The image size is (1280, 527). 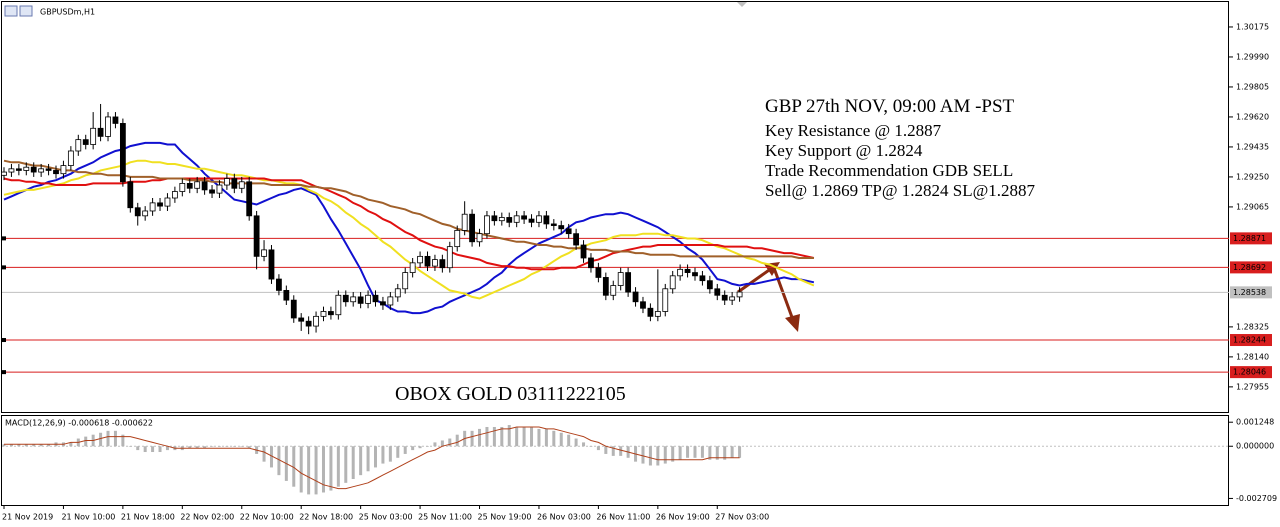 I want to click on macd-title: MACD(12,26,9) -0.000618 -0.000622, so click(x=79, y=423).